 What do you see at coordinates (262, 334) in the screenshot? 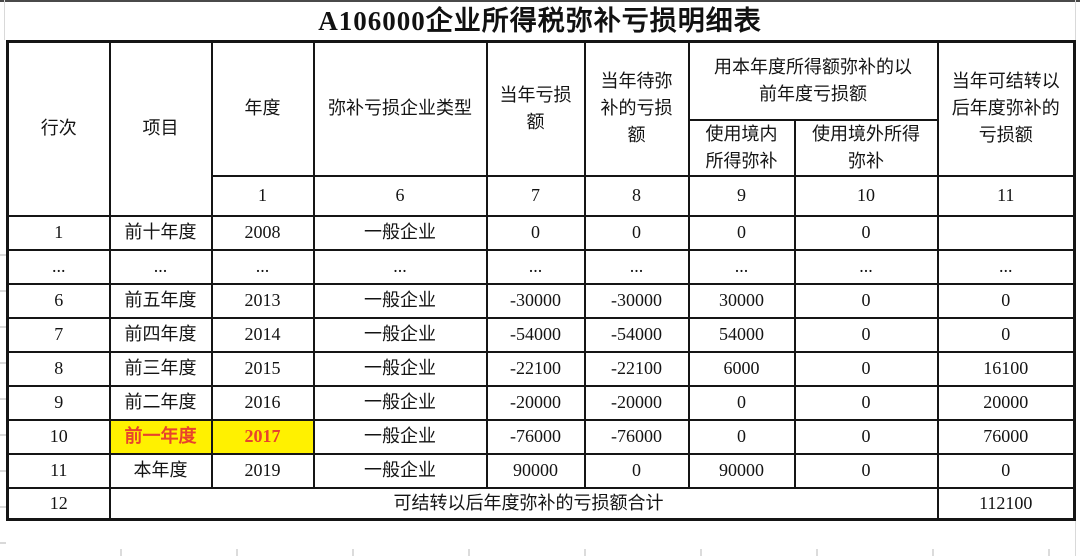
I see `cell-year: 2014` at bounding box center [262, 334].